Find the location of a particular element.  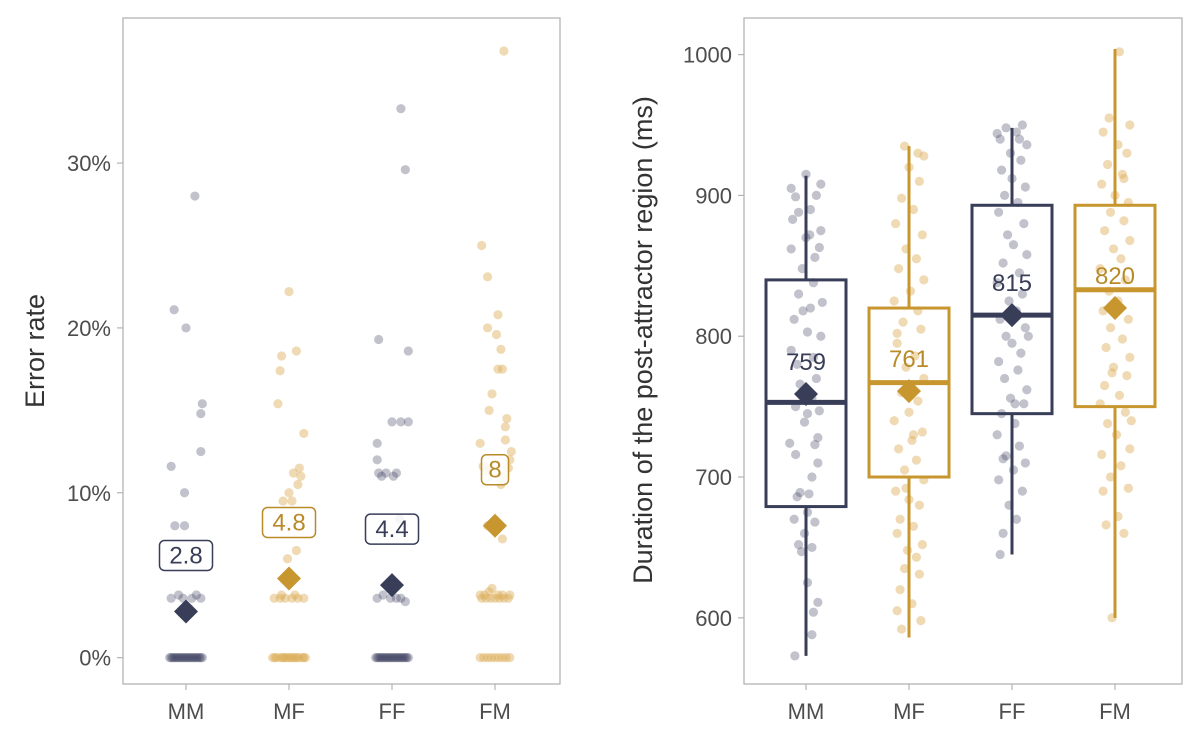

box-fm is located at coordinates (1115, 333).